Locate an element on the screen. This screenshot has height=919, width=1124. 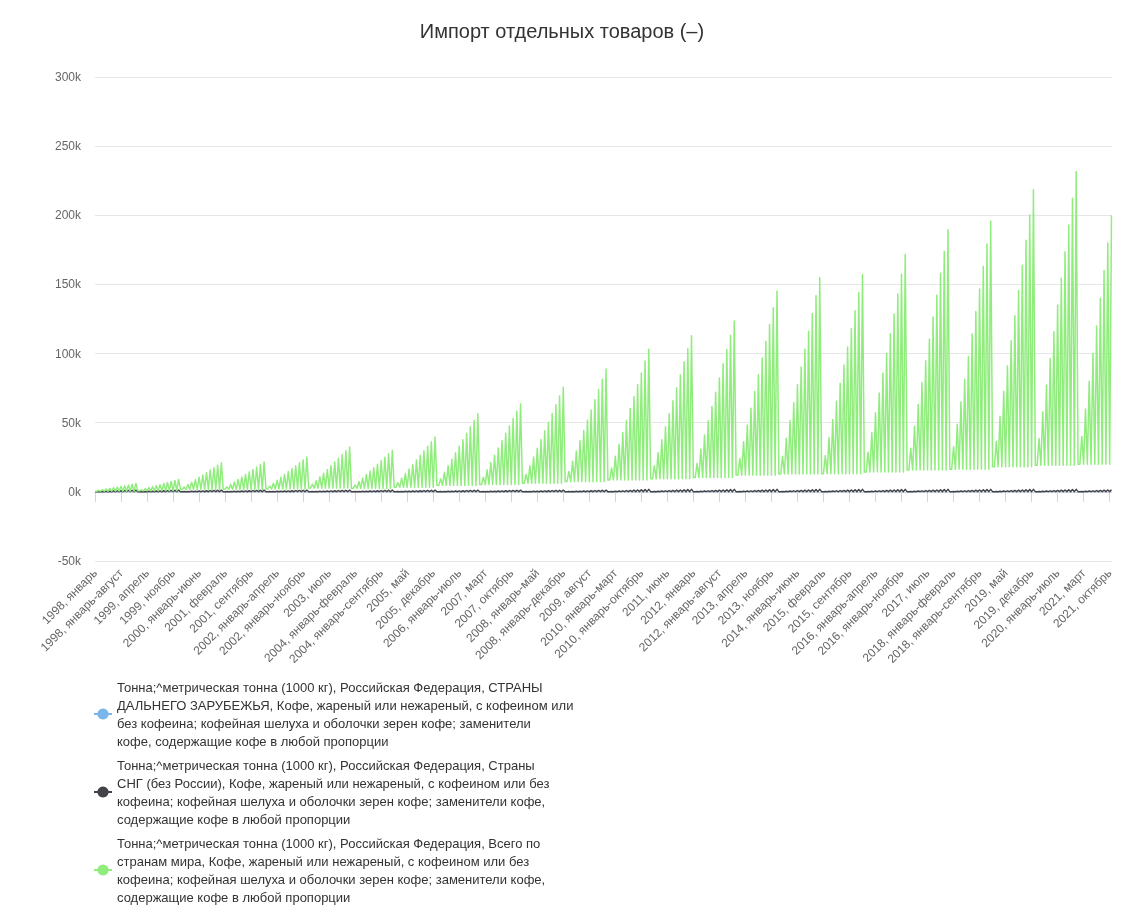
legend-label: Тонна;^метрическая тонна (1000 кг), Российская Федерация, СТРАНЫ ДАЛЬНЕГО ЗАРУБЕЖЬЯ, Кофе, жареный или нежареный, с кофеином или без кофеина; кофейная шелуха и оболочки зерен кофе; заменители кофе, содержащие кофе в любой пропорции is located at coordinates (347, 714).